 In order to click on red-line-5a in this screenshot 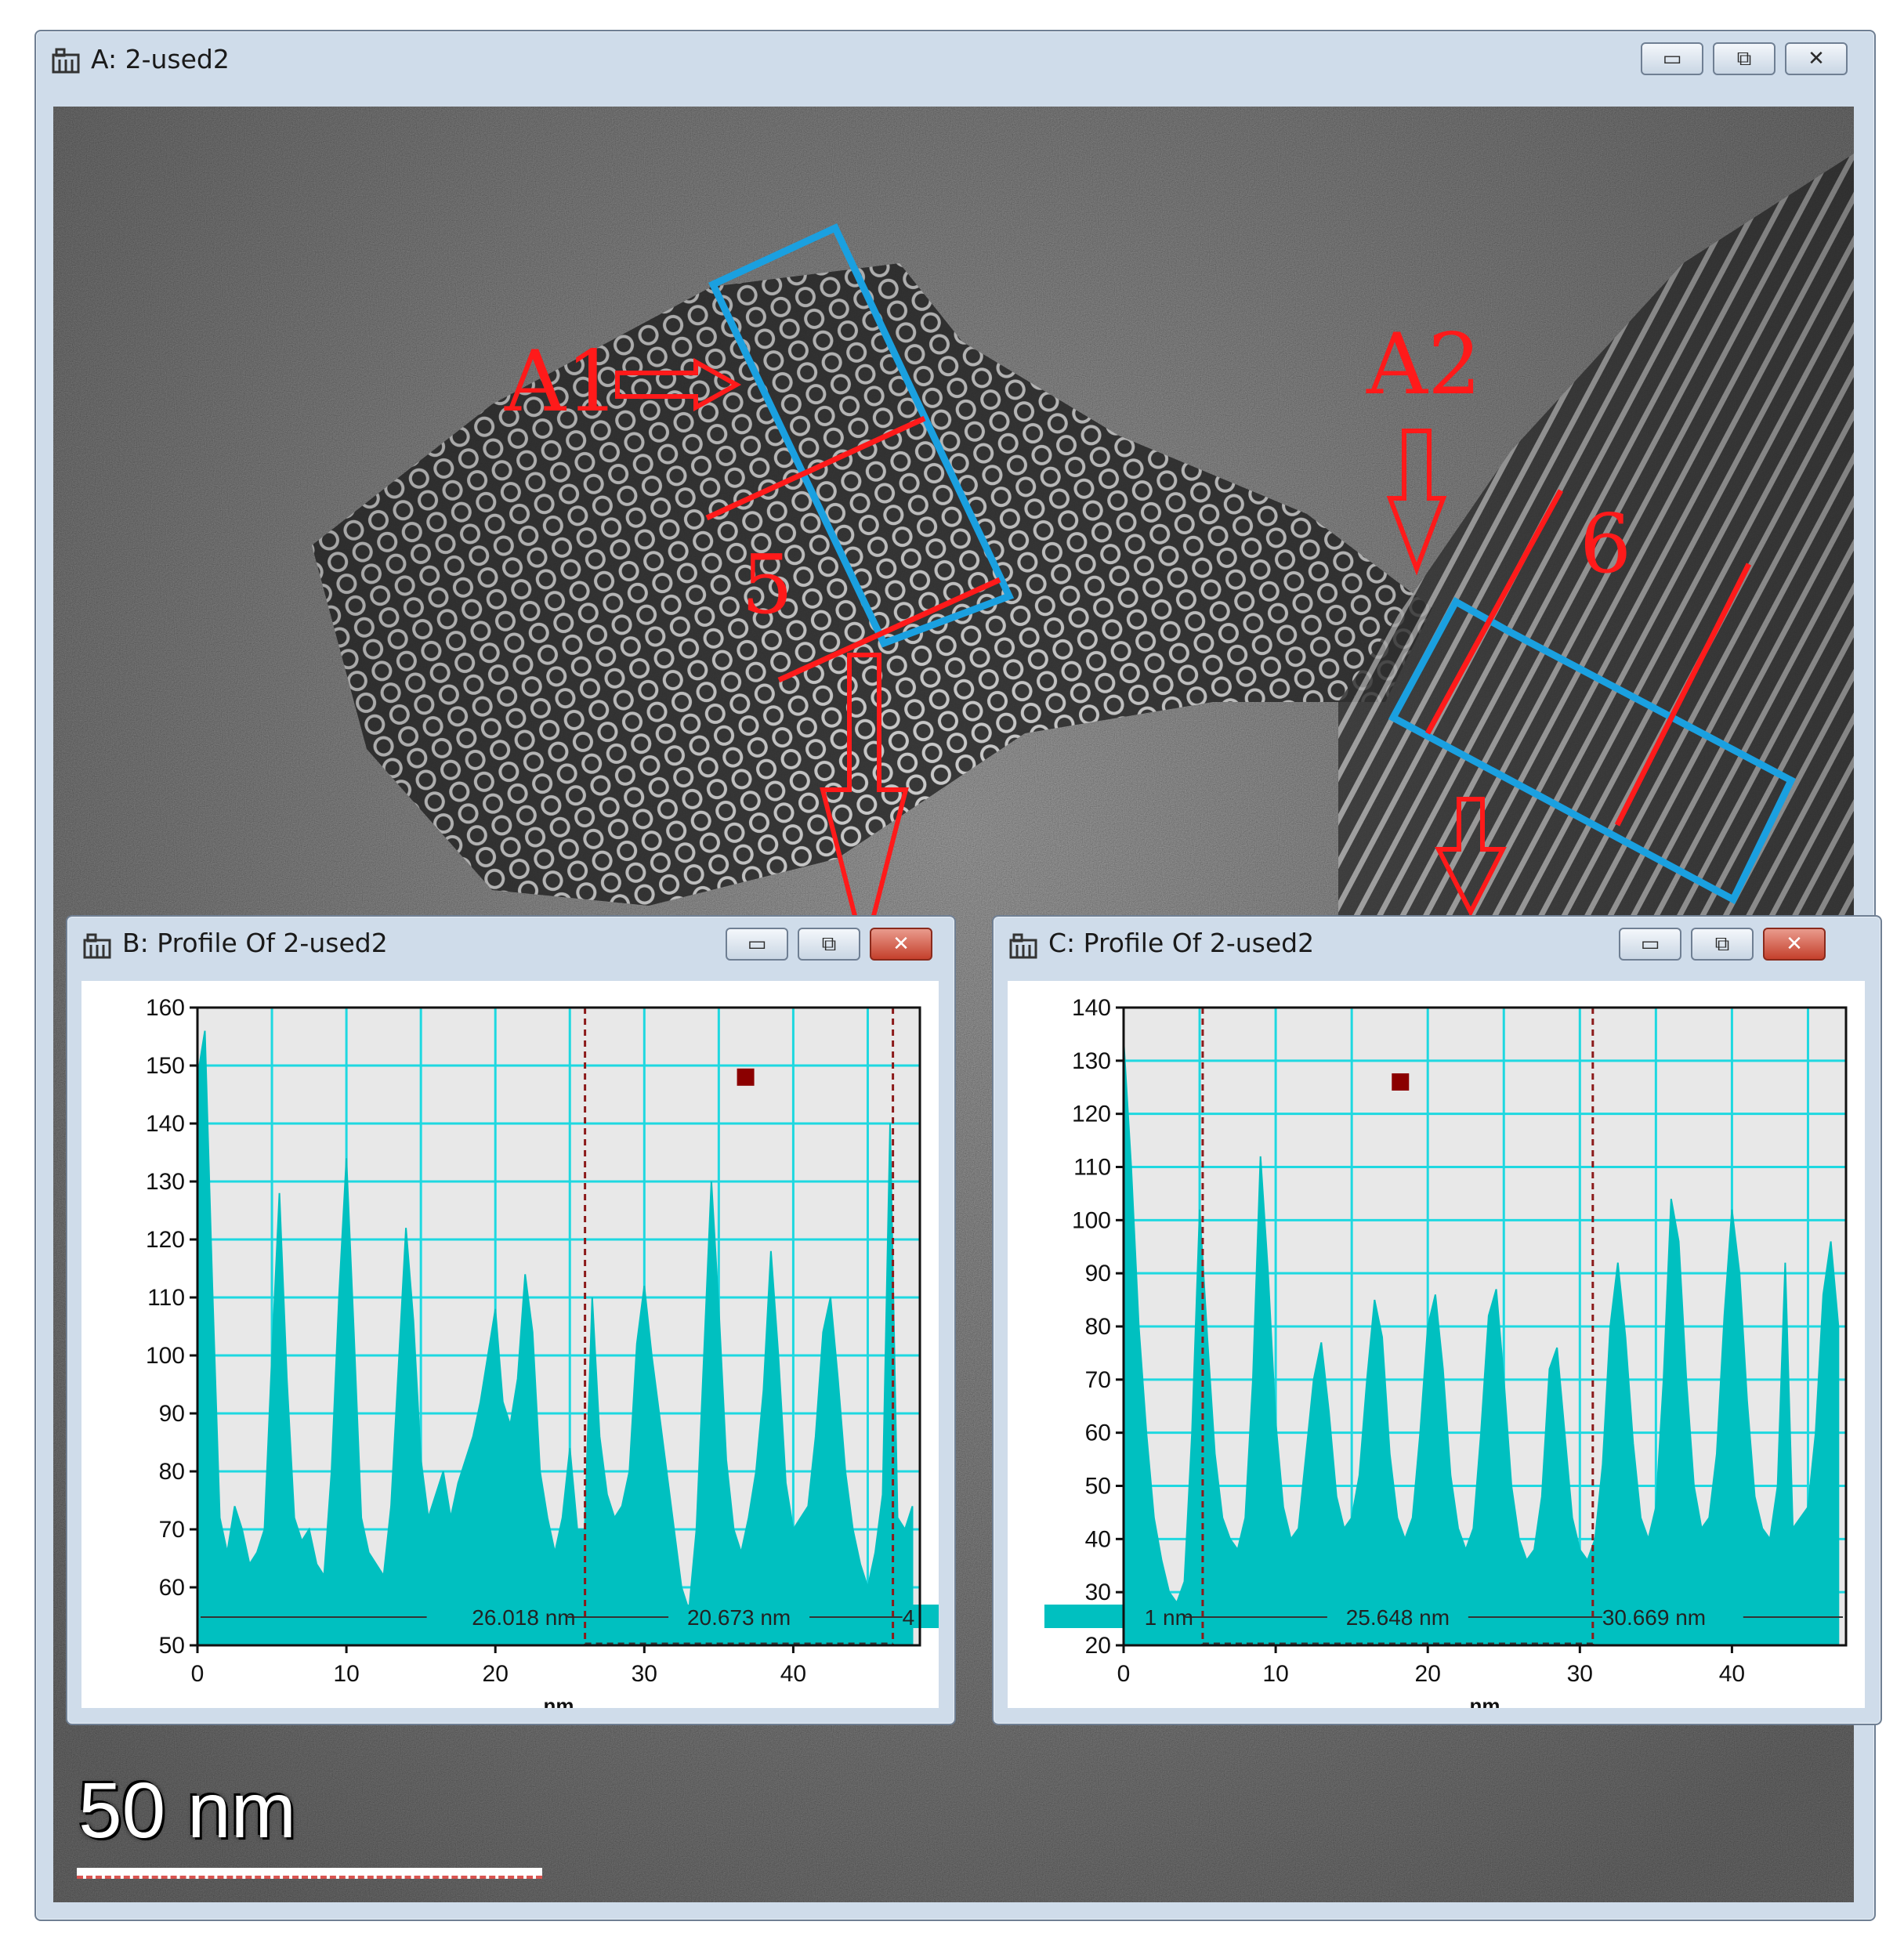, I will do `click(815, 468)`.